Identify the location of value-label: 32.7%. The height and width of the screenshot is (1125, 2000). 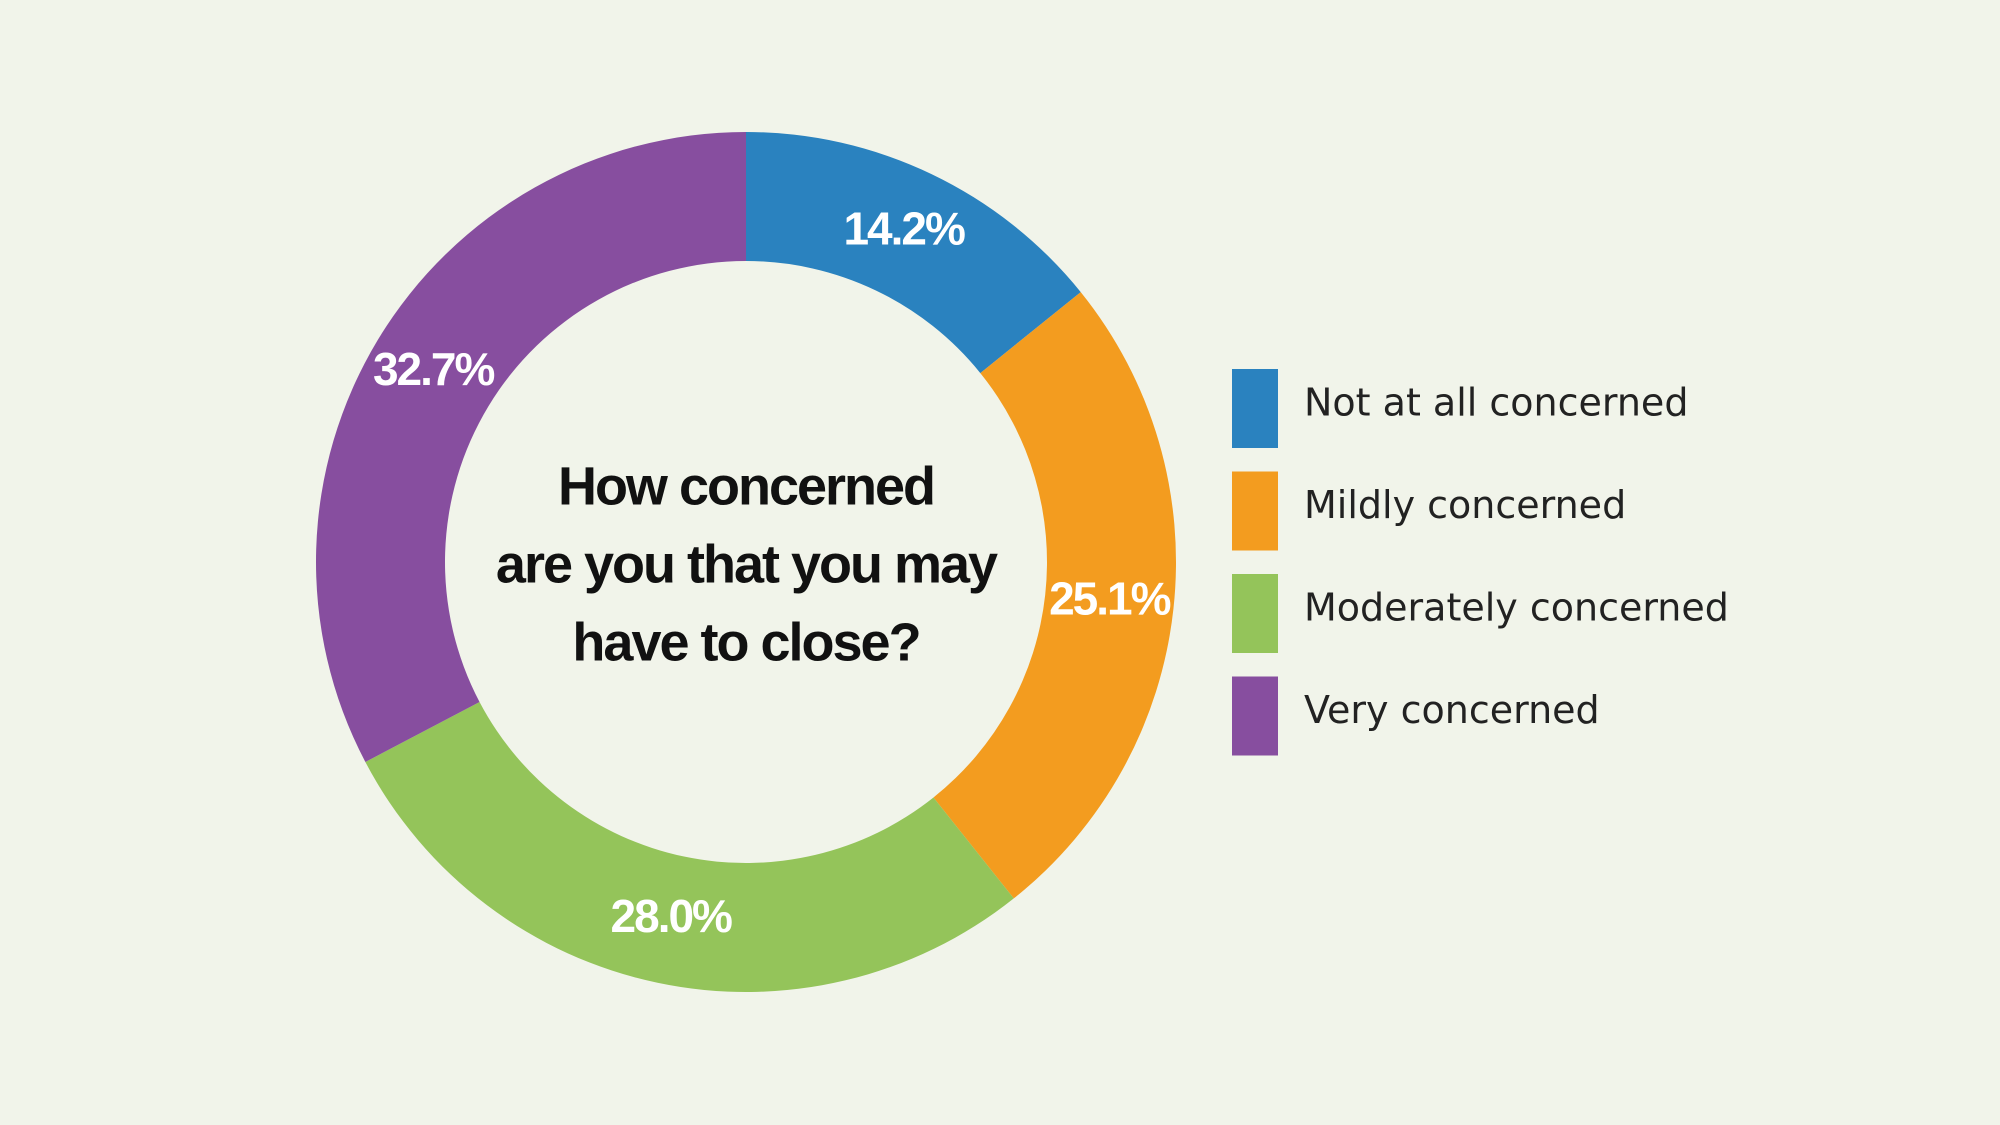
(434, 369).